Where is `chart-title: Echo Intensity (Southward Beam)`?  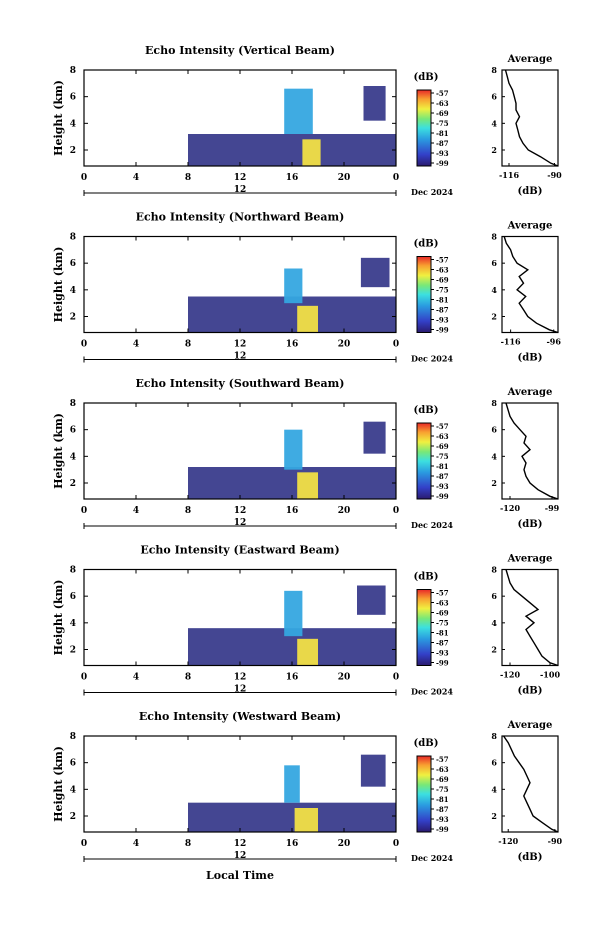 chart-title: Echo Intensity (Southward Beam) is located at coordinates (240, 383).